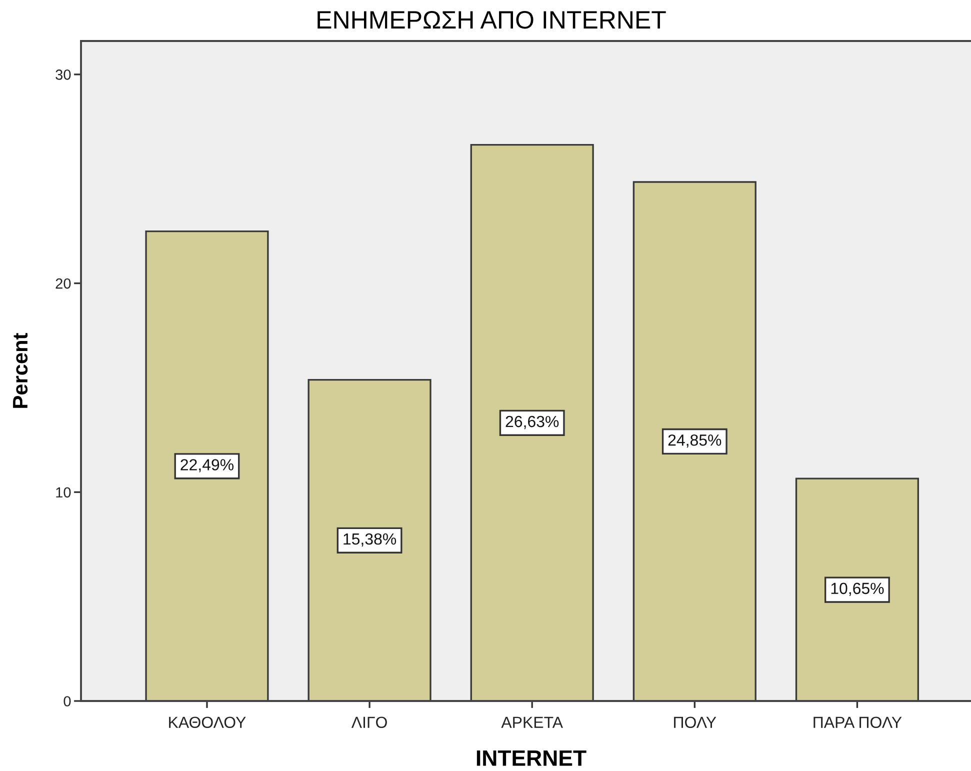 The image size is (971, 771). I want to click on data-label: 15,38%, so click(370, 540).